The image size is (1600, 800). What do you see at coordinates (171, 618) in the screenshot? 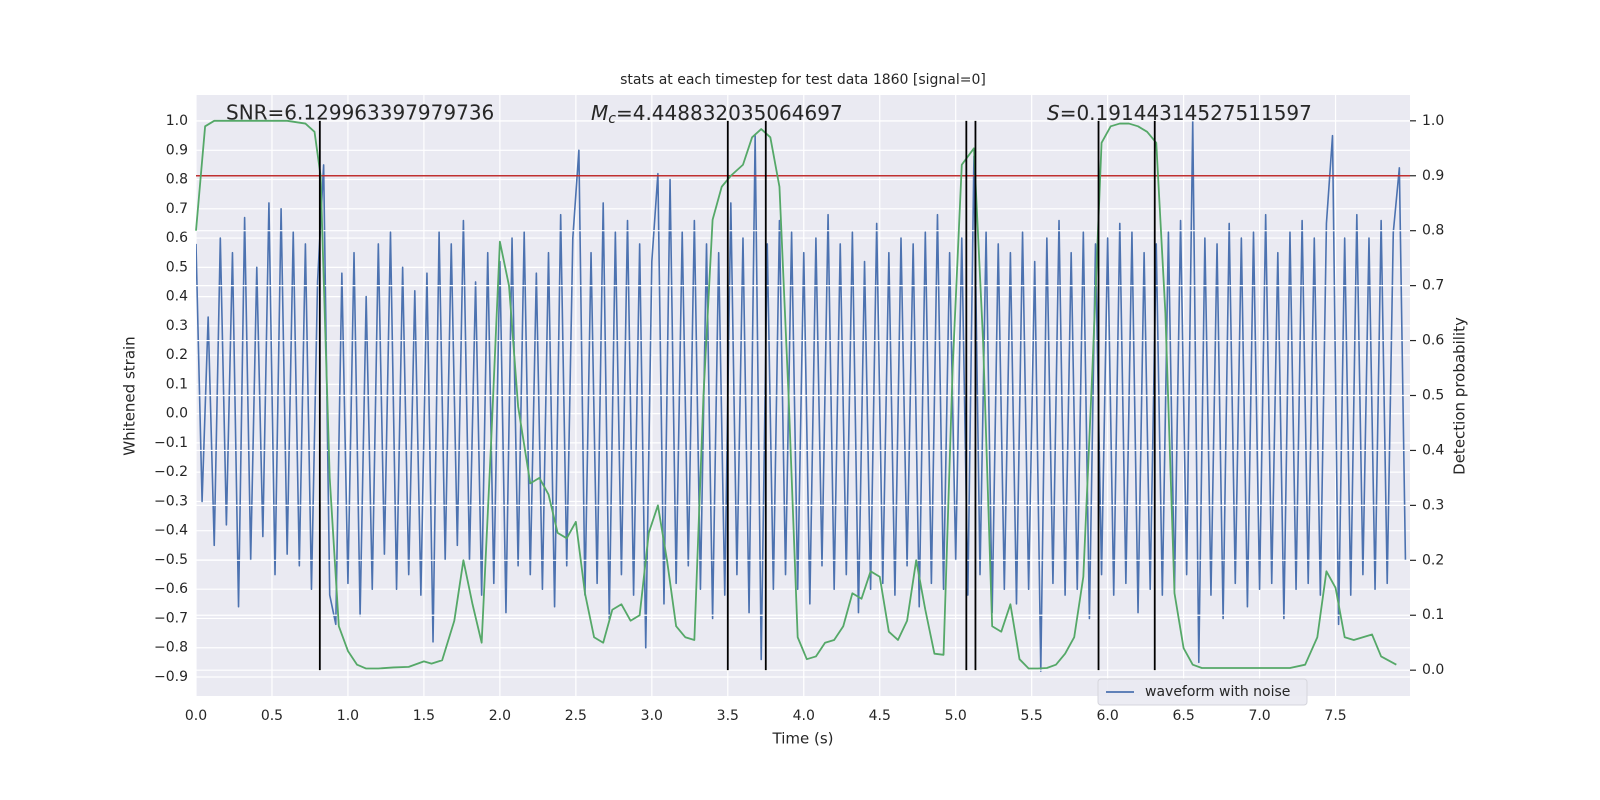
I see `y-tick-label: −0.7` at bounding box center [171, 618].